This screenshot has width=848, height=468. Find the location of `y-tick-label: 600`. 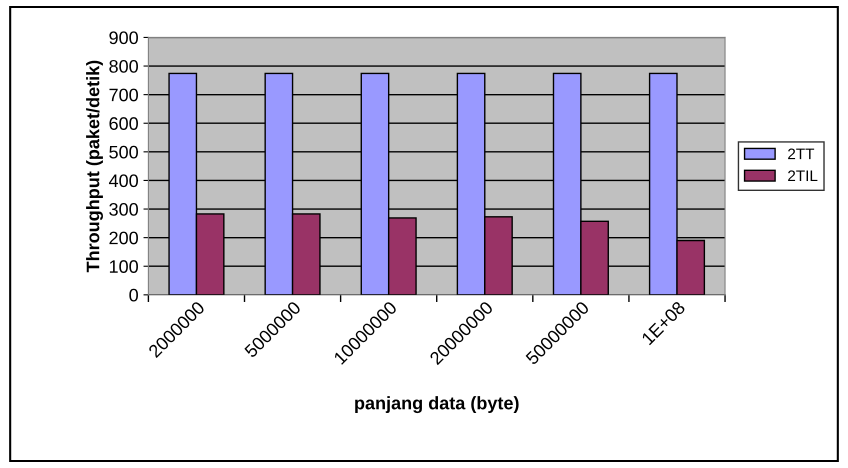

y-tick-label: 600 is located at coordinates (123, 123).